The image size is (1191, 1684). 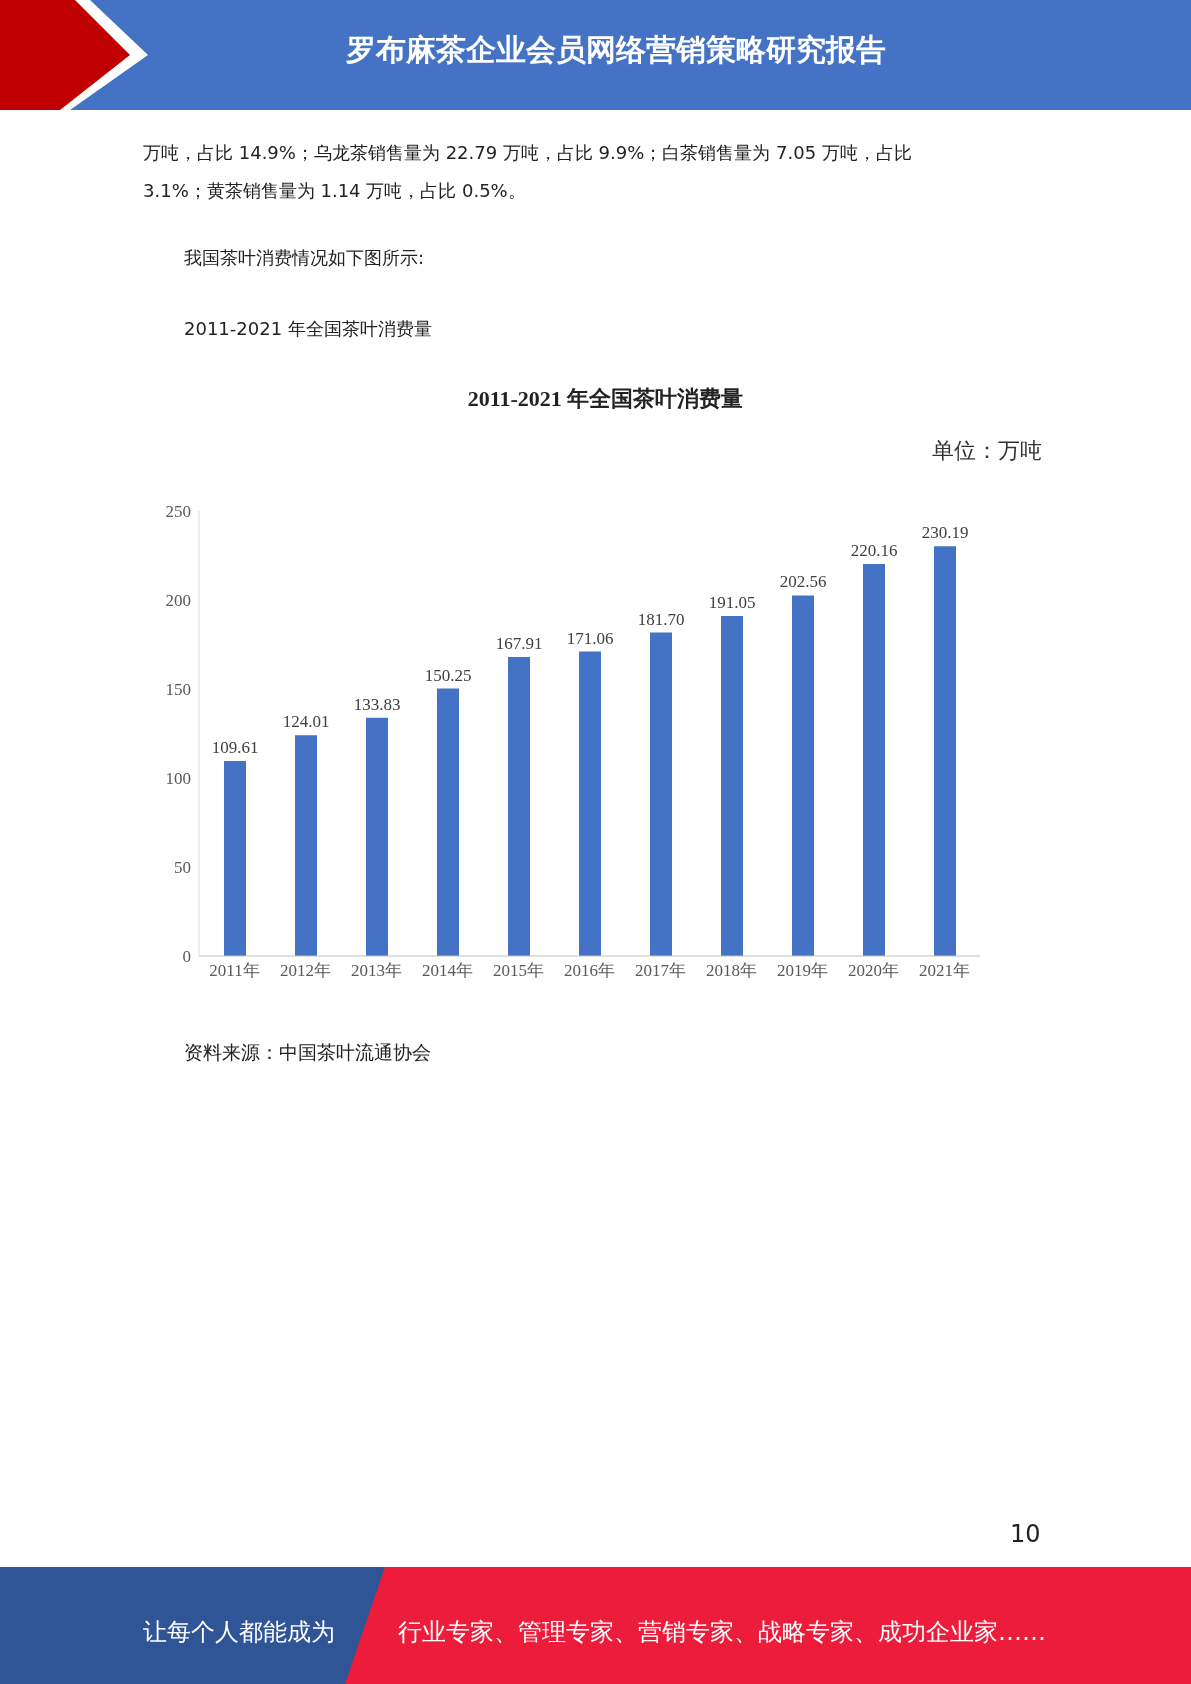 What do you see at coordinates (527, 153) in the screenshot?
I see `text: 万吨，占比 14.9%；乌龙茶销售量为 22.79 万吨，占比 9.9%；白茶销售量为 7.05 万吨，占比` at bounding box center [527, 153].